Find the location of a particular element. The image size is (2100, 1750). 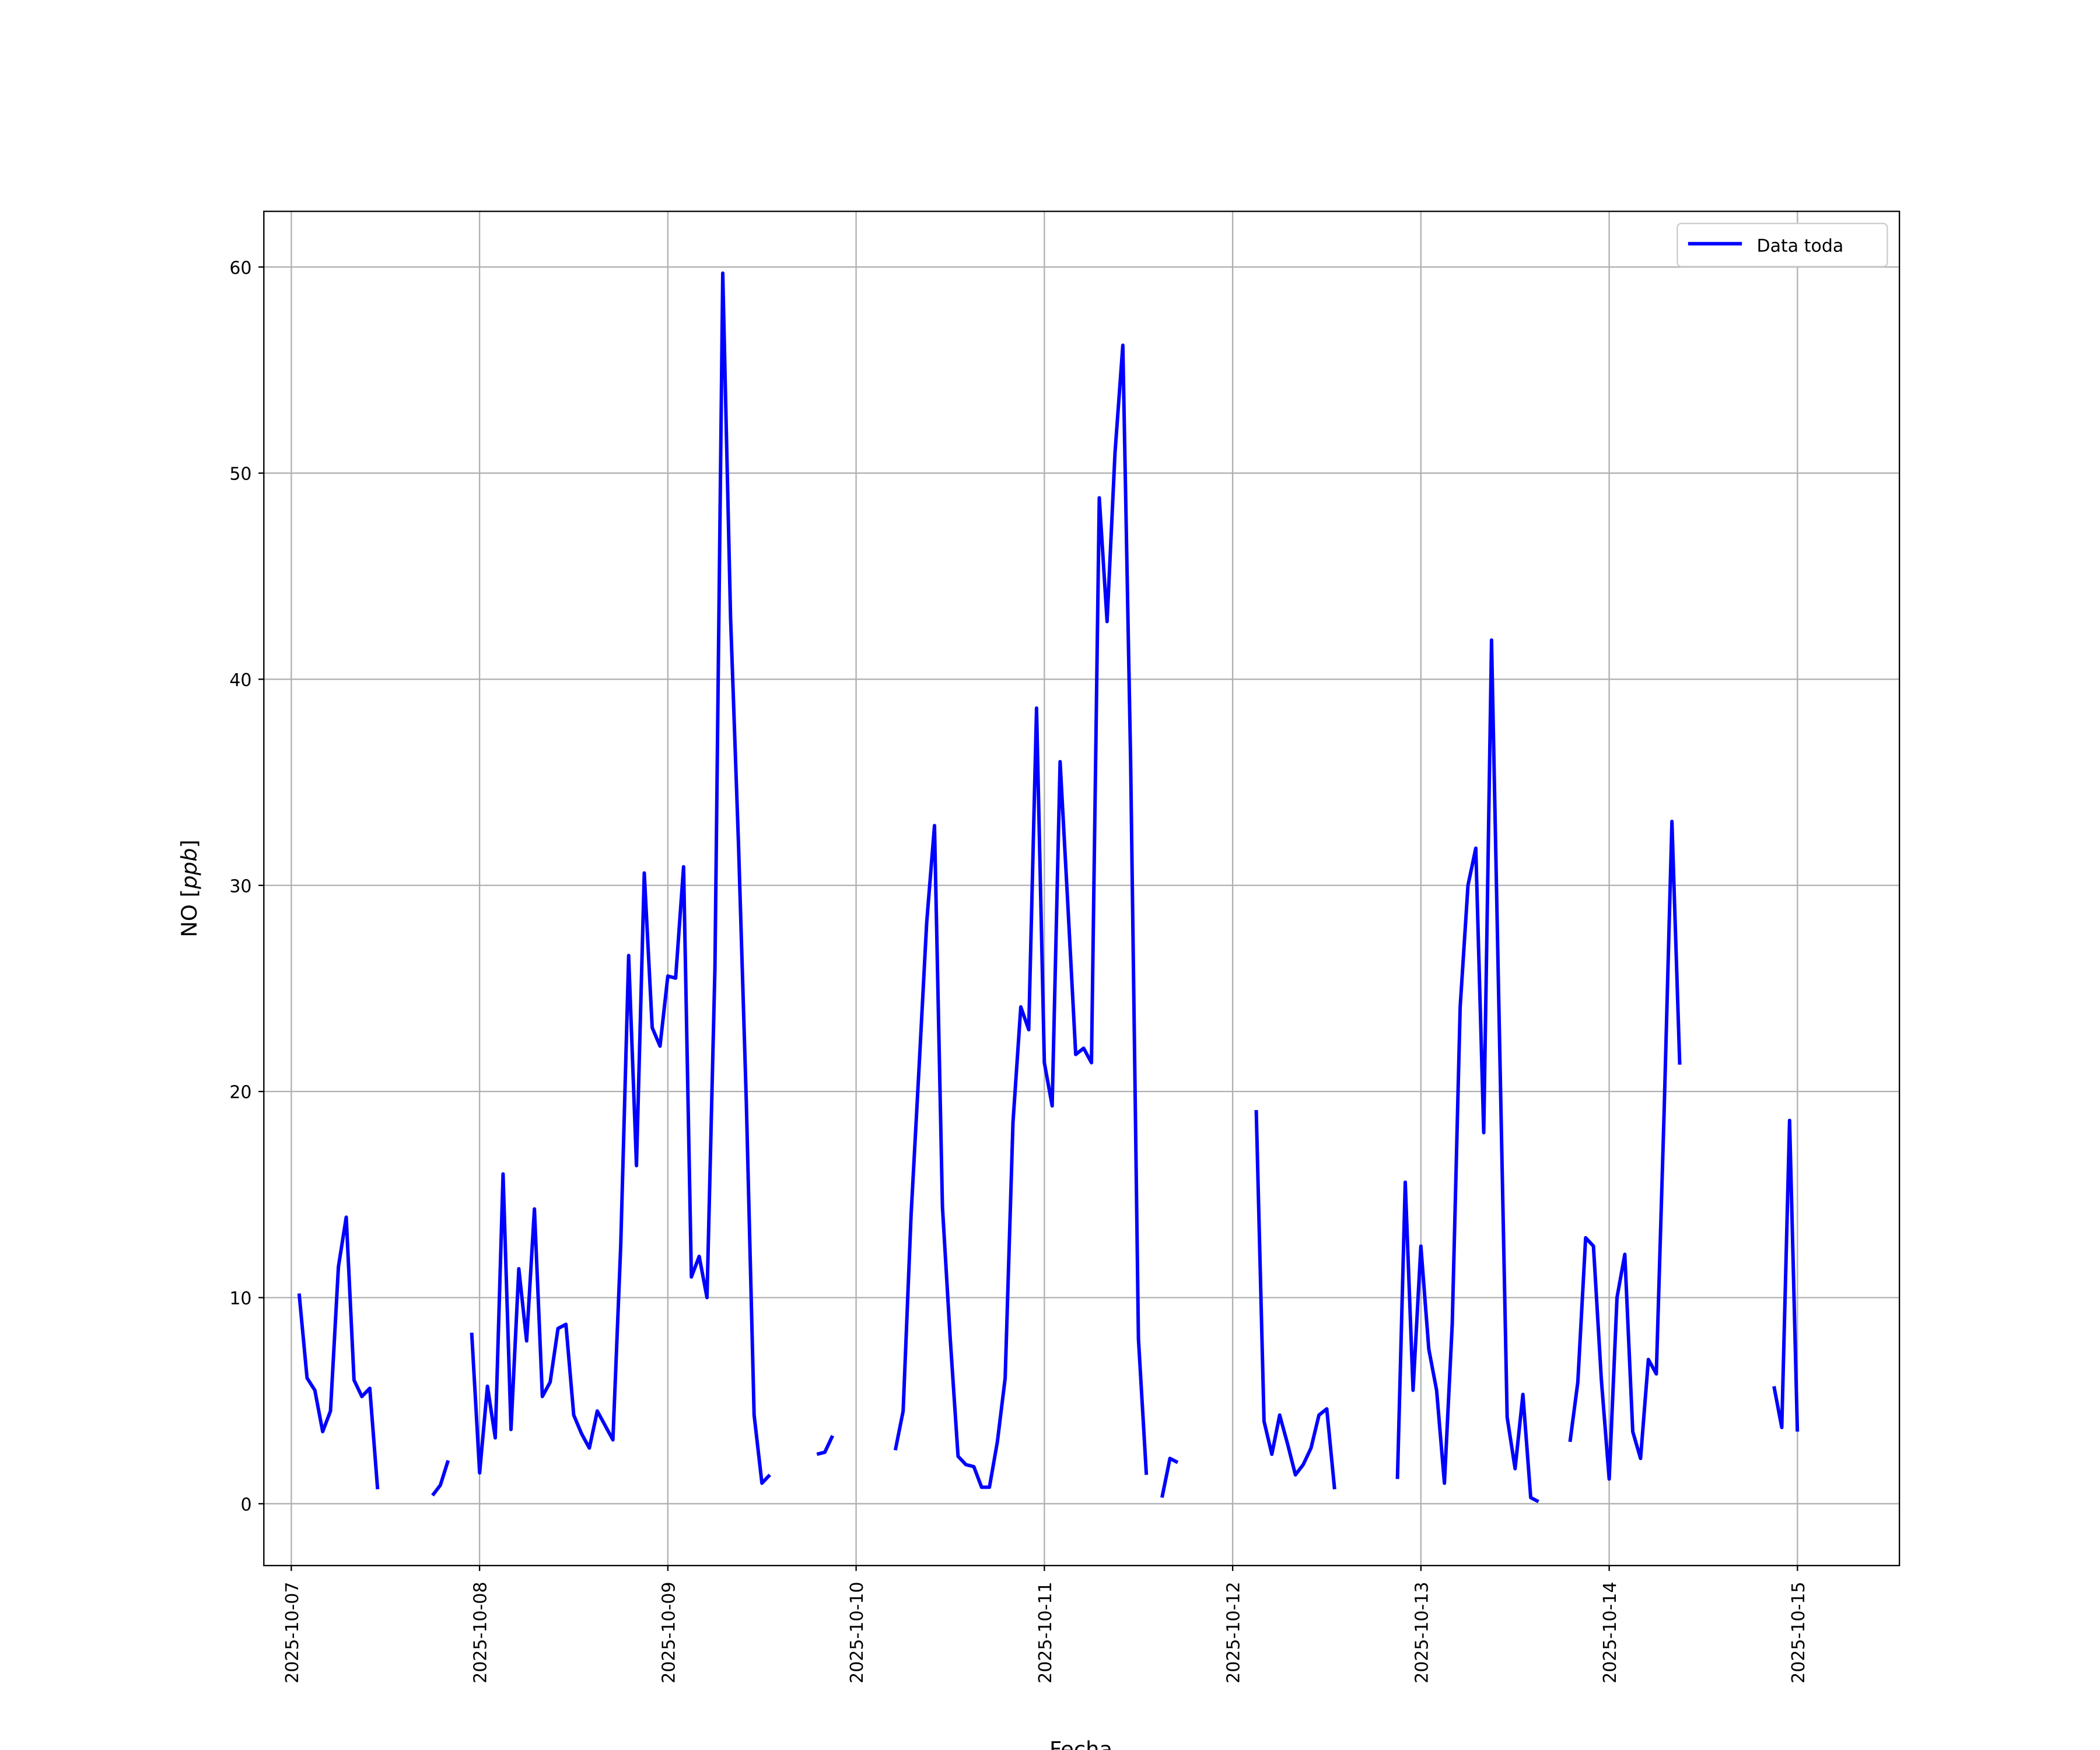

x-tick-label: 2025-10-13 is located at coordinates (1422, 1633).